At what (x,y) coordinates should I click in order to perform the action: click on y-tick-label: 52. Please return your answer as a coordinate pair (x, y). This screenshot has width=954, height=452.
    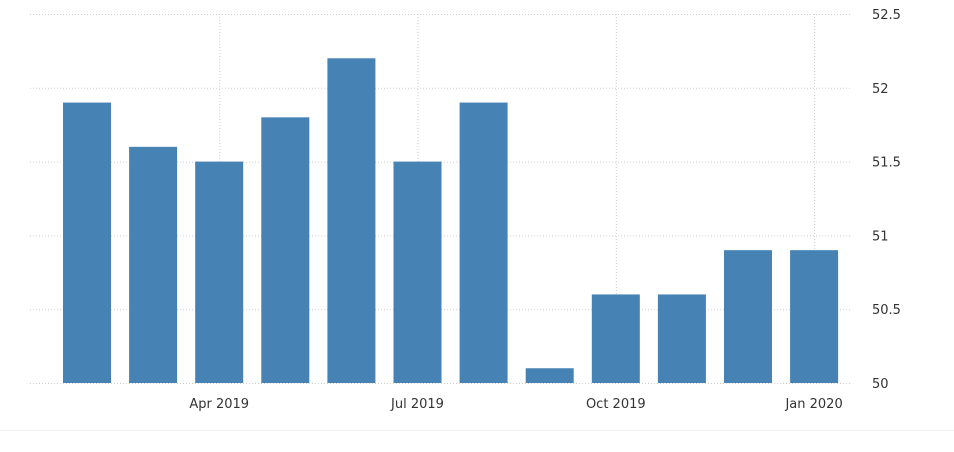
    Looking at the image, I should click on (880, 89).